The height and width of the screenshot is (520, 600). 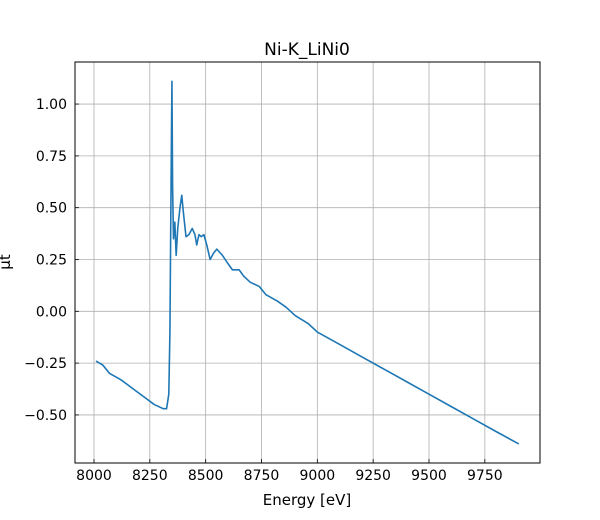 What do you see at coordinates (262, 476) in the screenshot?
I see `x-tick-label: 8750` at bounding box center [262, 476].